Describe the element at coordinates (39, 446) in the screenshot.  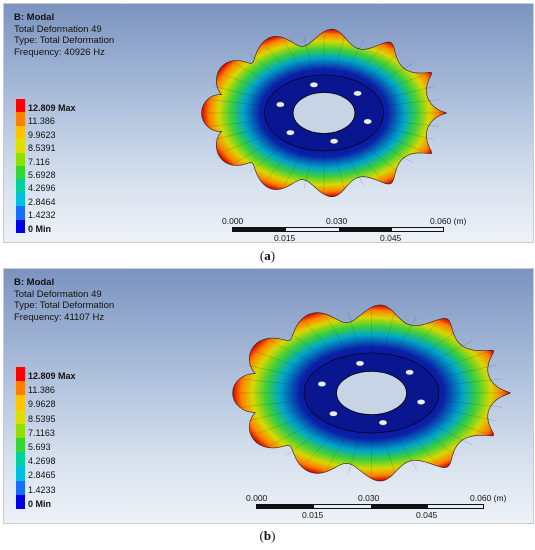
I see `legend-label: 5.693` at that location.